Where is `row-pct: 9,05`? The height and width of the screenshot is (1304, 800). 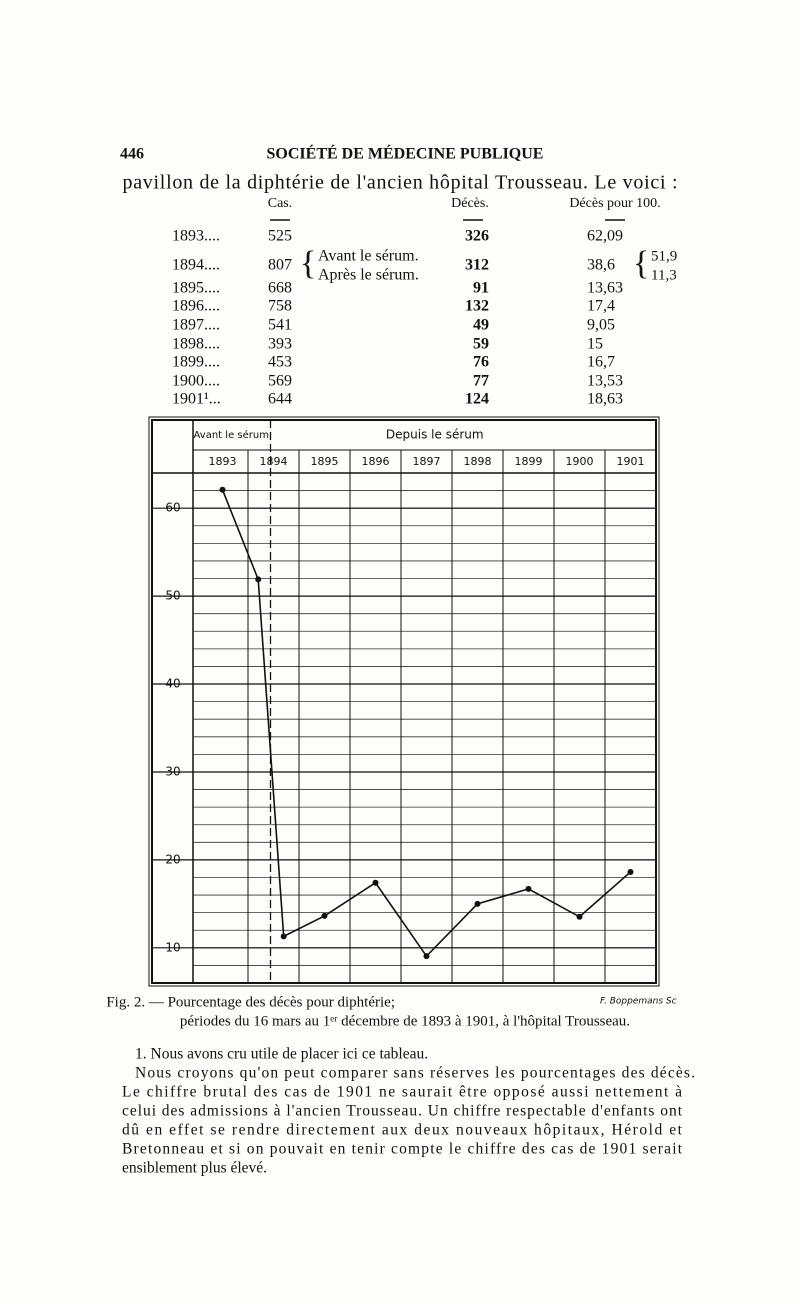 row-pct: 9,05 is located at coordinates (601, 325).